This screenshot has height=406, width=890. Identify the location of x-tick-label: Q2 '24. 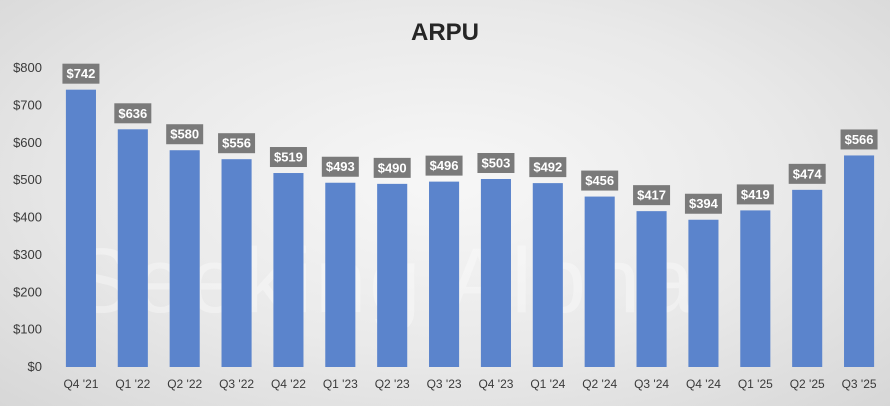
(599, 384).